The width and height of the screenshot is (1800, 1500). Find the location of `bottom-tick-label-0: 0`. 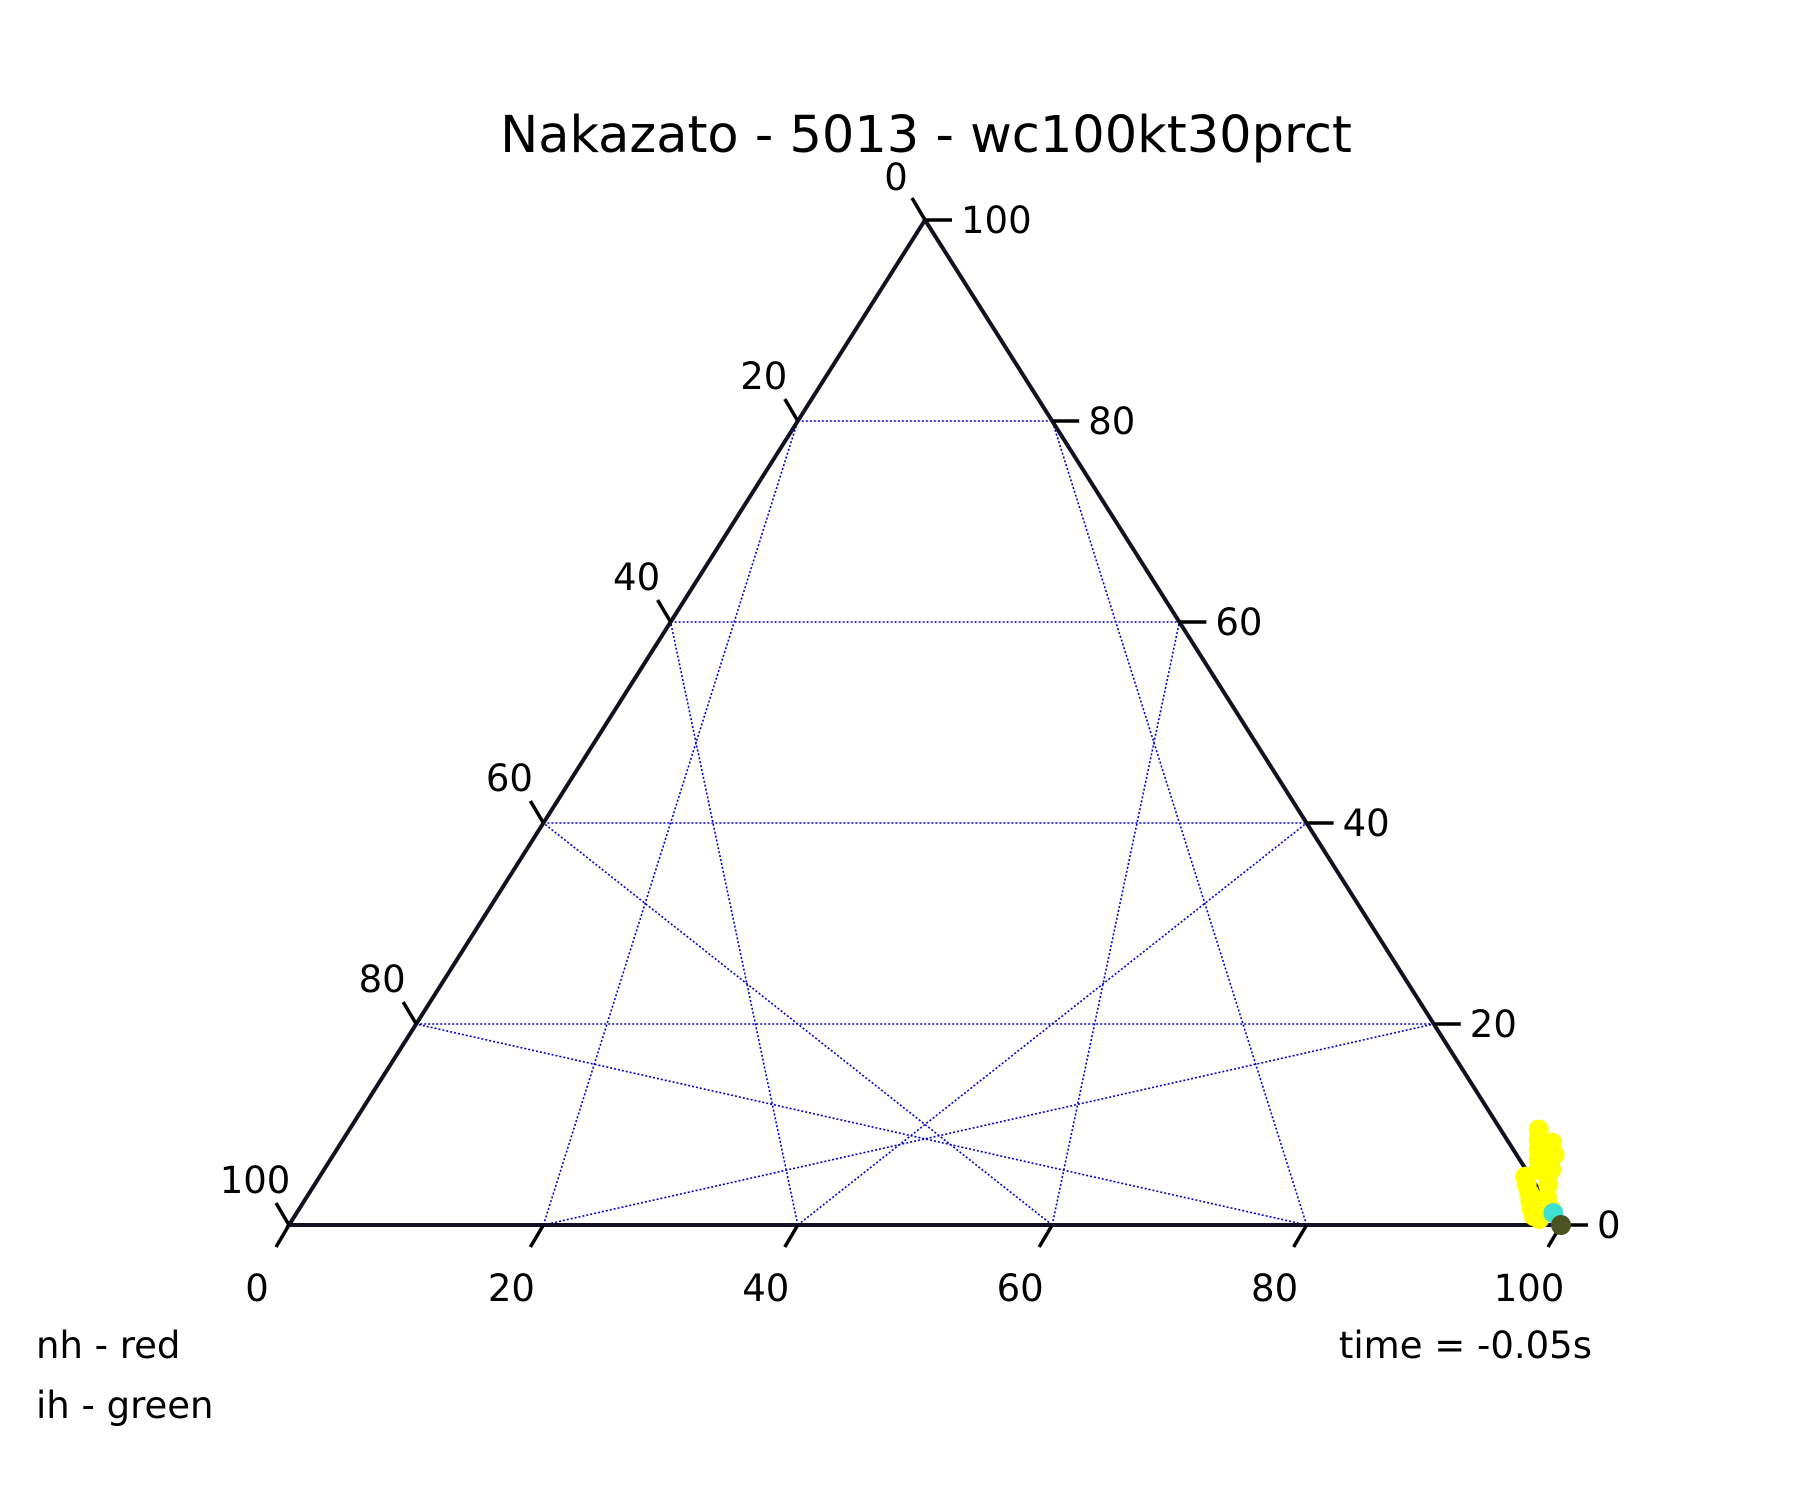

bottom-tick-label-0: 0 is located at coordinates (257, 1288).